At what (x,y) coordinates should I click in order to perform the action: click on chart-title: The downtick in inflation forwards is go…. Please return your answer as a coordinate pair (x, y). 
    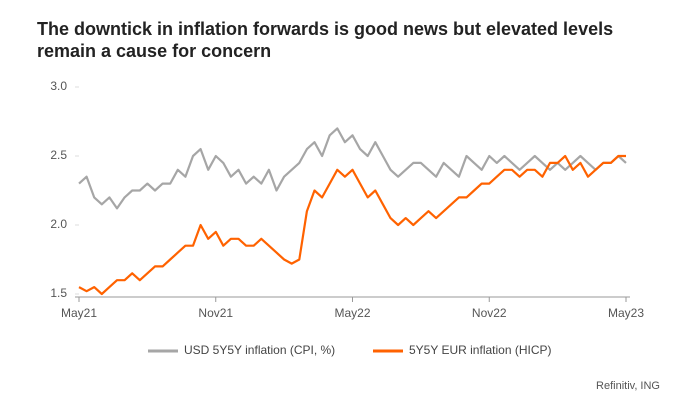
    Looking at the image, I should click on (325, 40).